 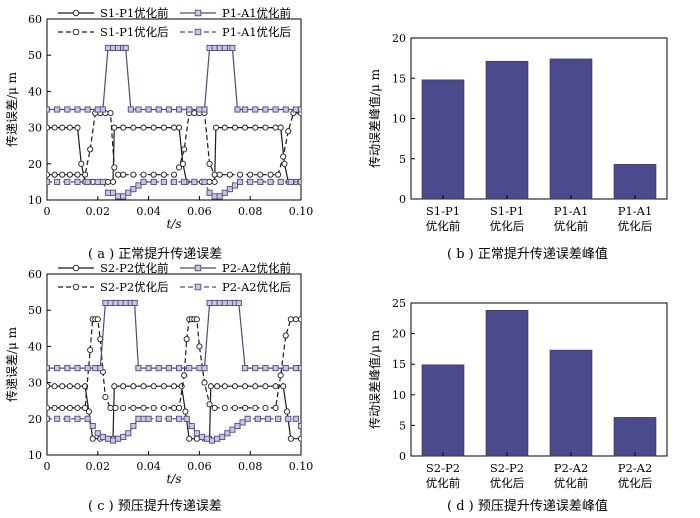 I want to click on category-label-line2: 优化前, so click(x=443, y=226).